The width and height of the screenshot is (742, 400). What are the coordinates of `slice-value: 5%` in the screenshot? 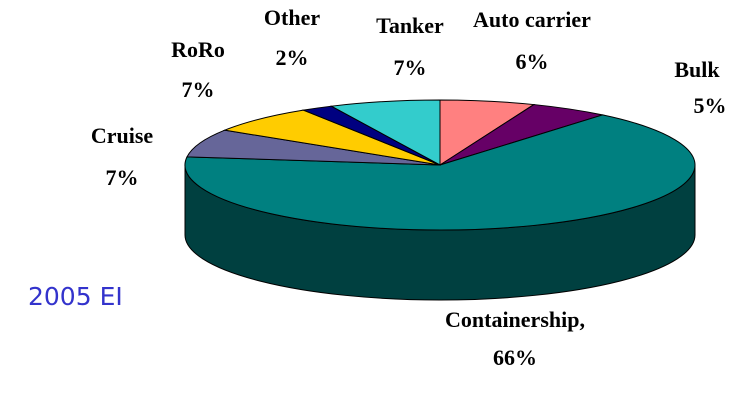 It's located at (710, 105).